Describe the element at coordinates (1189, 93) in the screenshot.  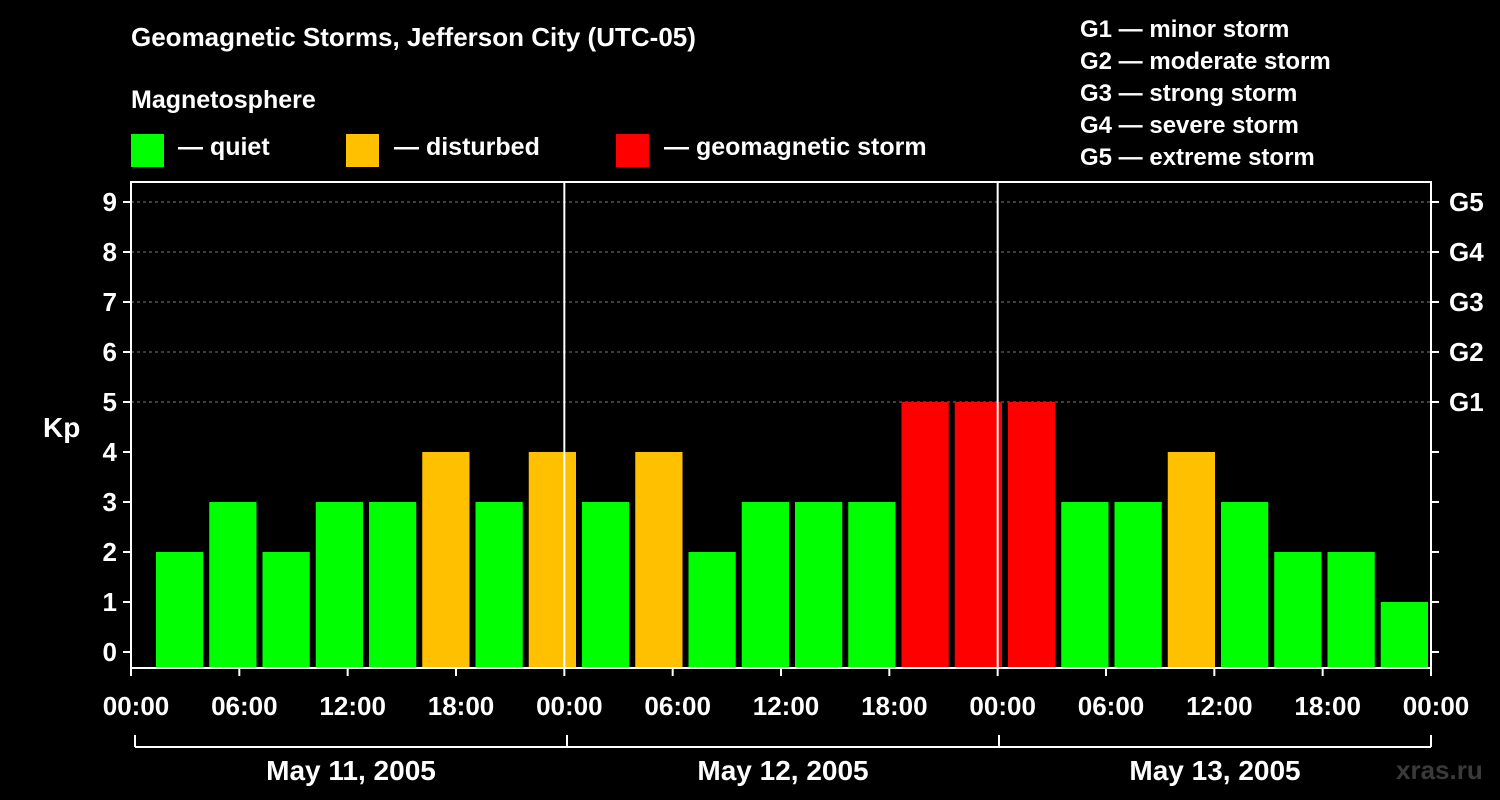
I see `scale-g3: G3 — strong storm` at that location.